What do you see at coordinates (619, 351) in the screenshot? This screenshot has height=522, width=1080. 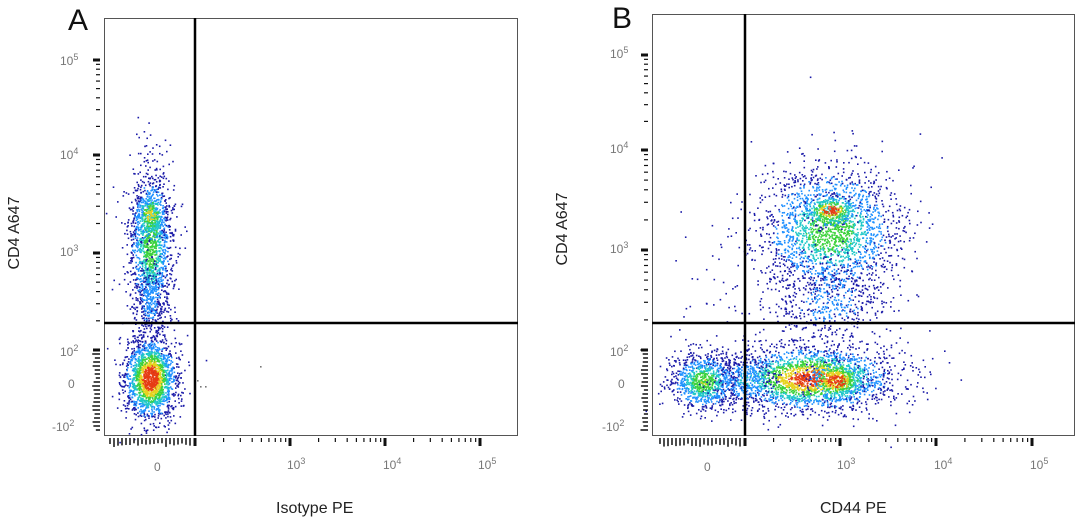 I see `y-tick-1e2-b: 10²` at bounding box center [619, 351].